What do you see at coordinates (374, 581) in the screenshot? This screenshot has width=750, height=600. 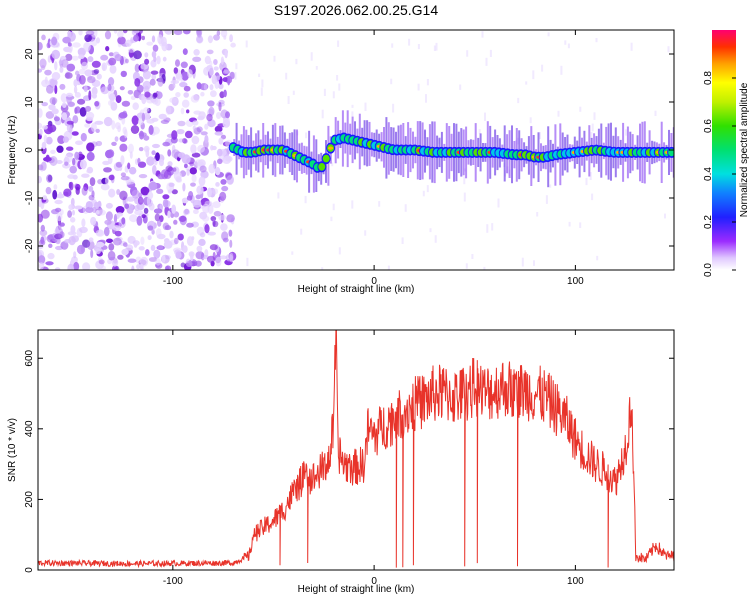 I see `x-tick-label: 0` at bounding box center [374, 581].